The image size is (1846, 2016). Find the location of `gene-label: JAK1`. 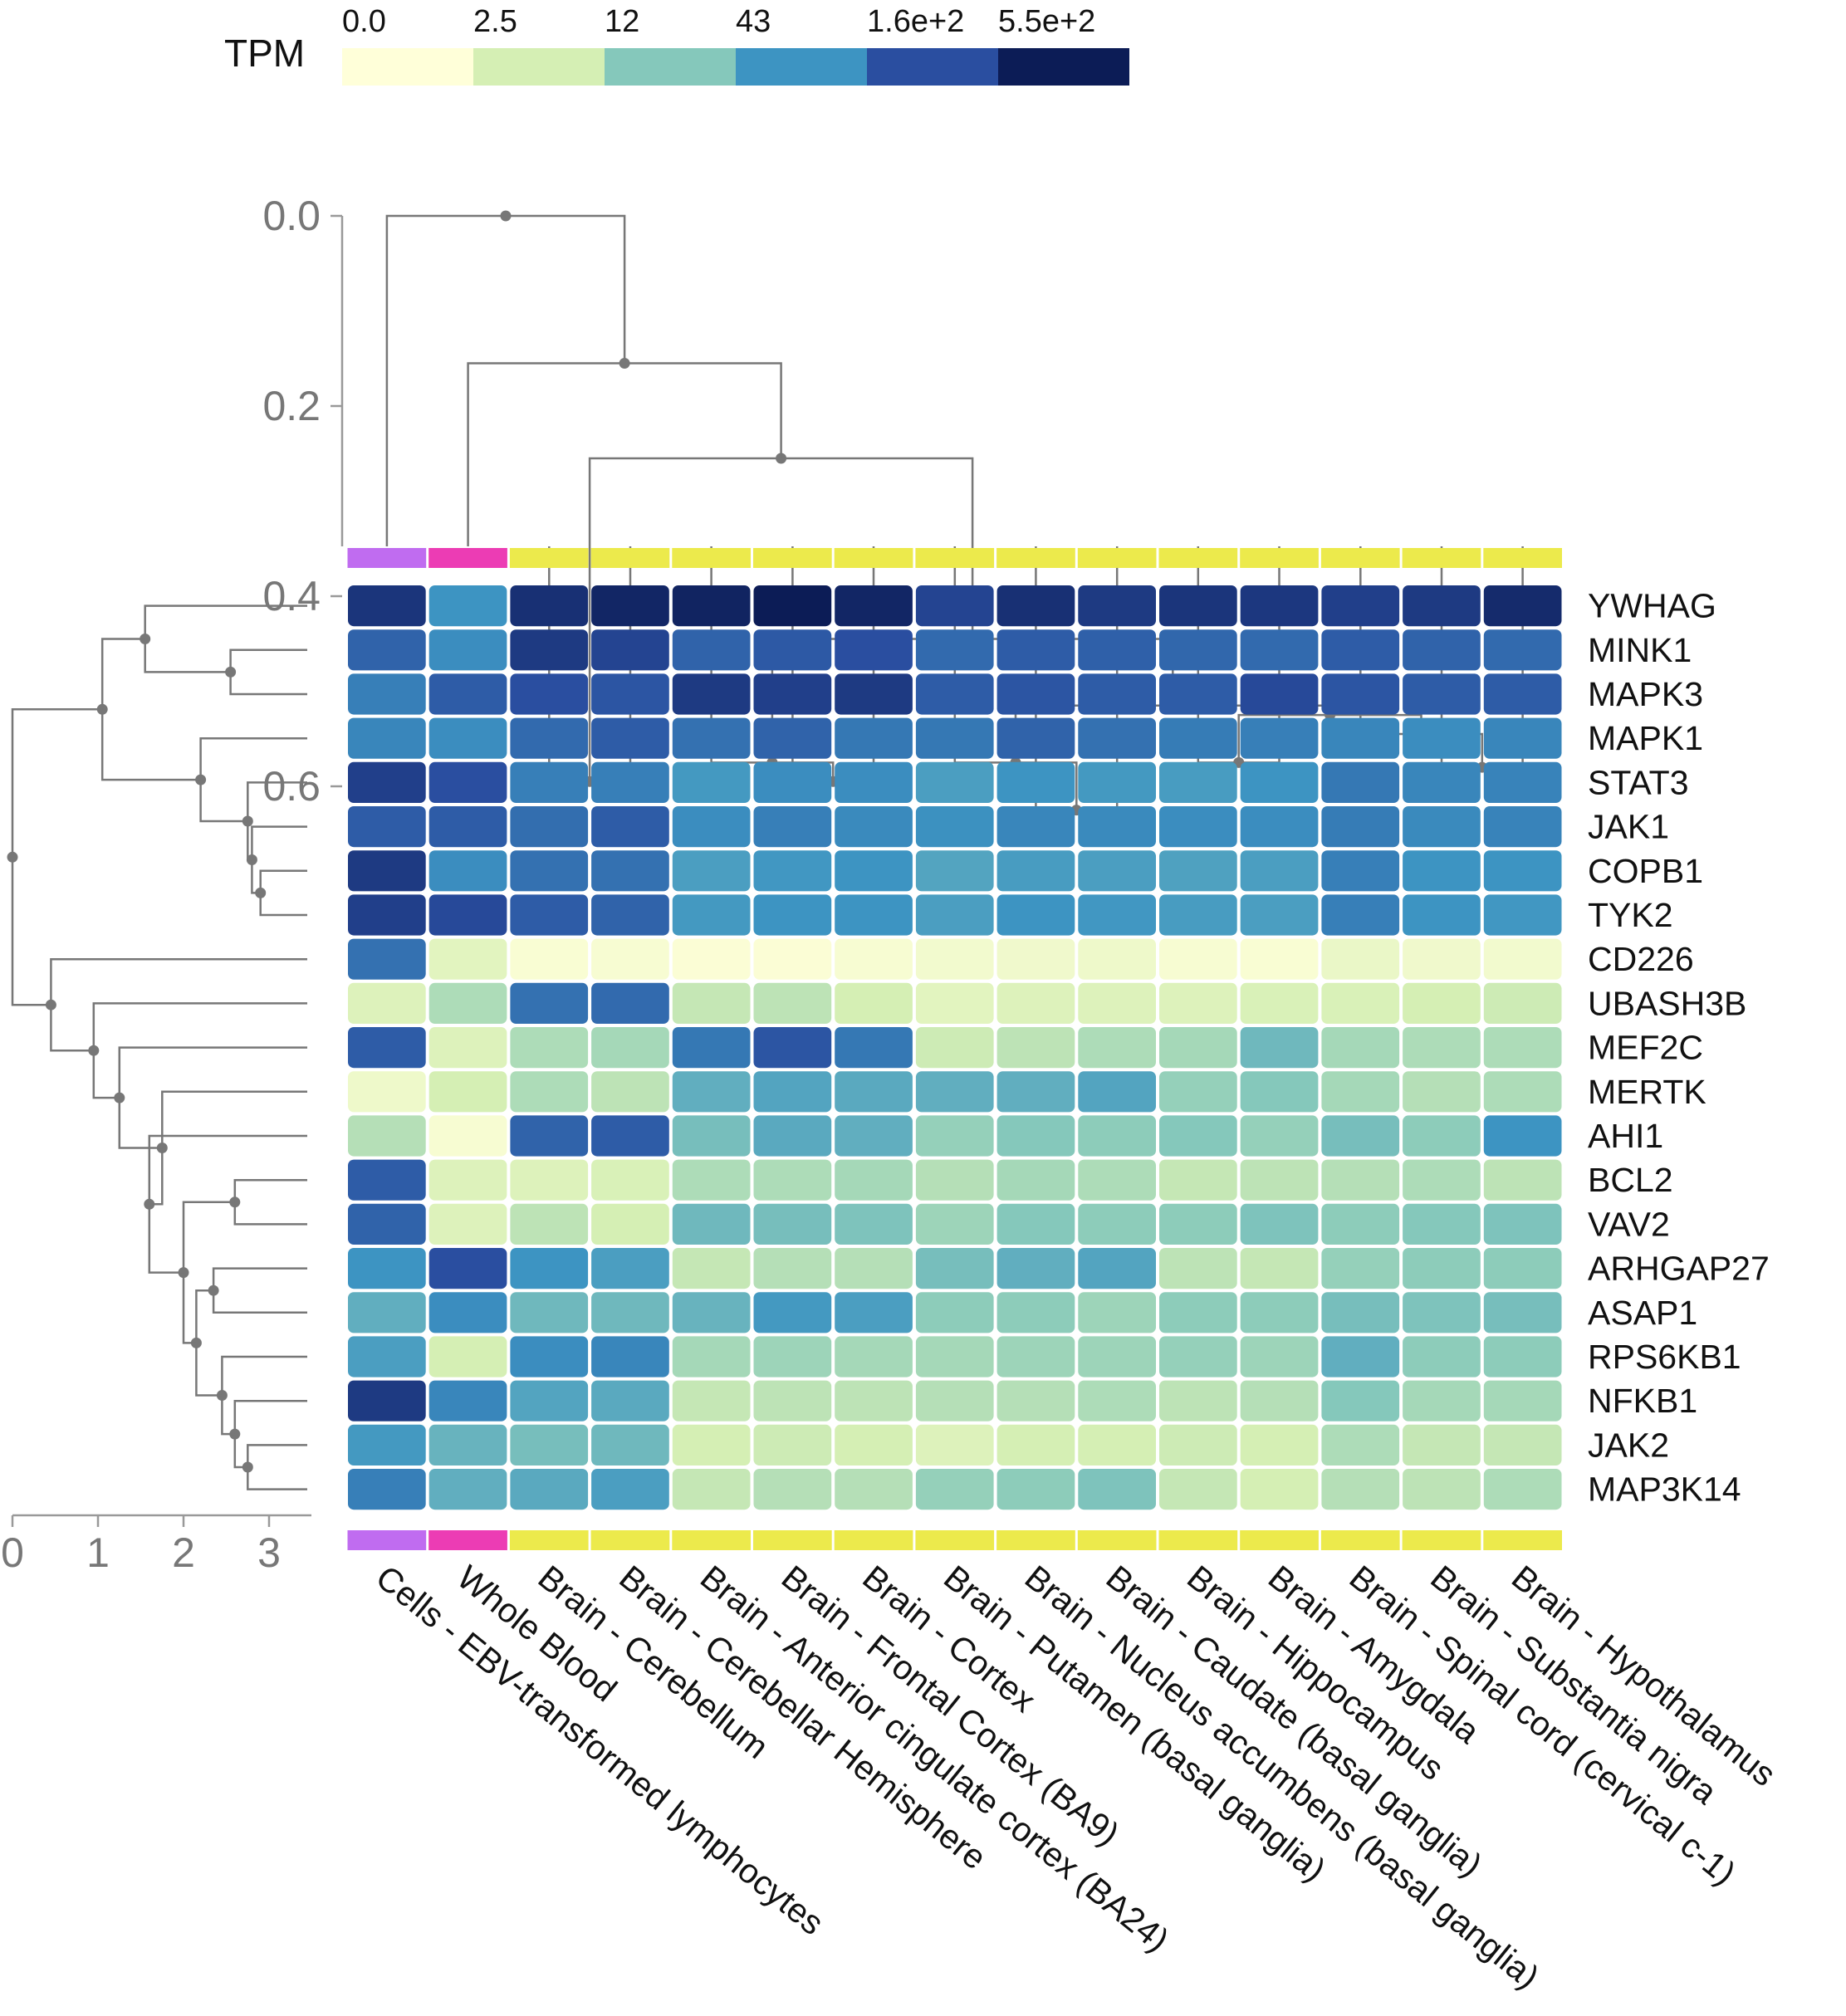

gene-label: JAK1 is located at coordinates (1628, 827).